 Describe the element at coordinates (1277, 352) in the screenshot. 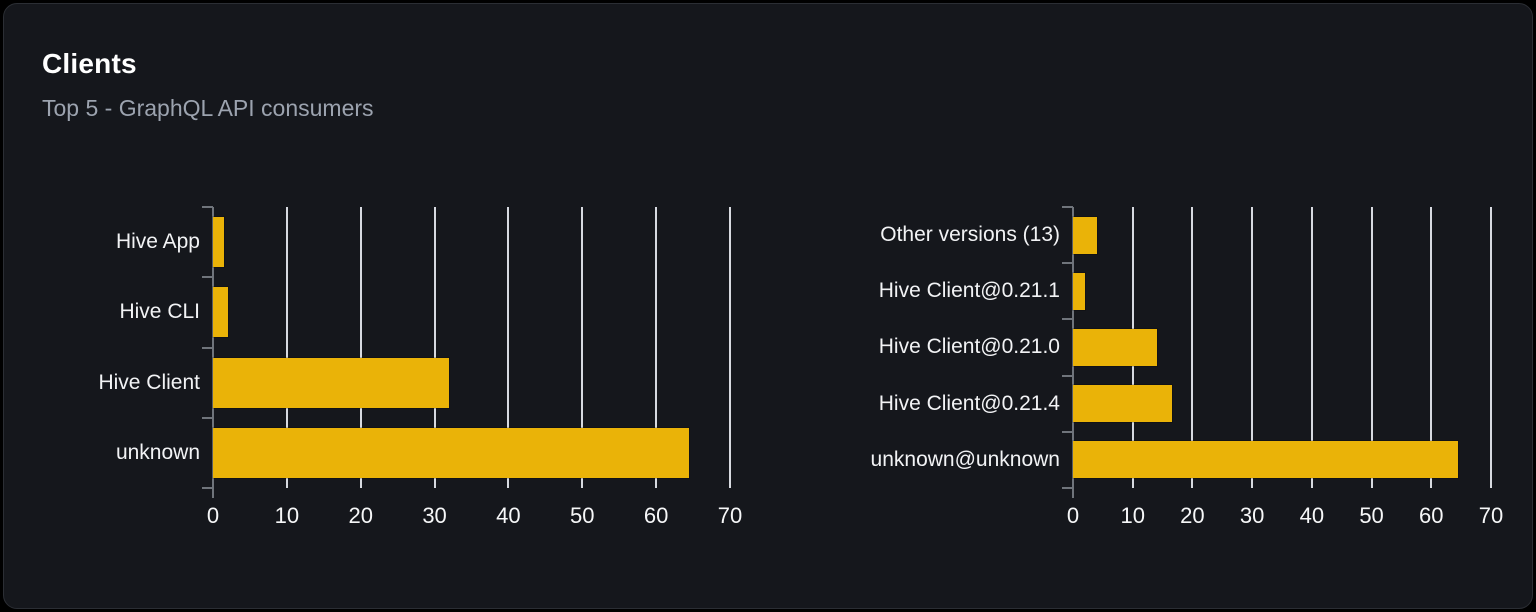

I see `plot-area` at that location.